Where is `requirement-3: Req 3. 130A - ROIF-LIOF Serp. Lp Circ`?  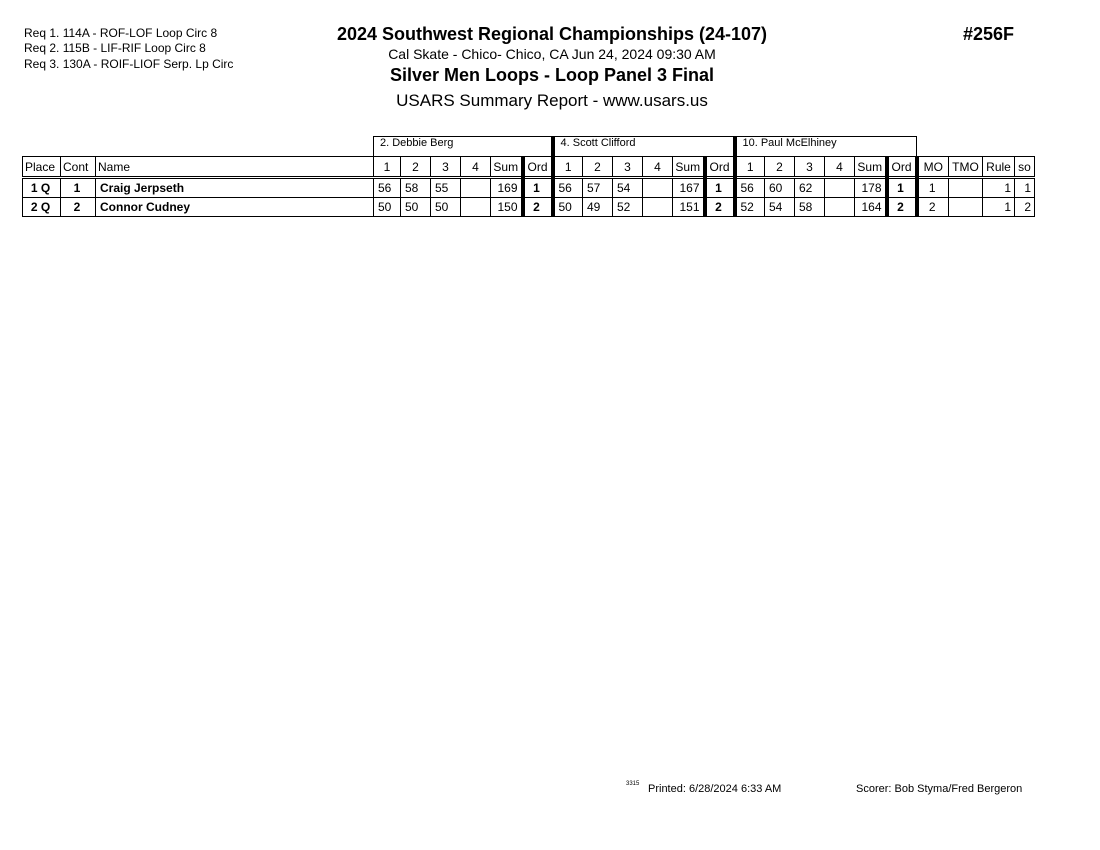
requirement-3: Req 3. 130A - ROIF-LIOF Serp. Lp Circ is located at coordinates (129, 64).